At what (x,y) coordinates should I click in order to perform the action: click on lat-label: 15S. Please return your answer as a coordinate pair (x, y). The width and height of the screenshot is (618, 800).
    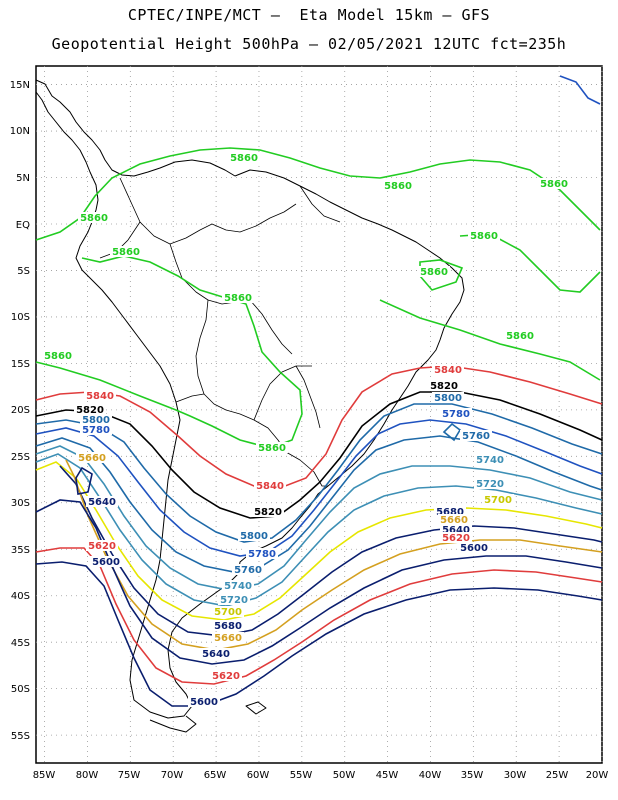
    Looking at the image, I should click on (20, 364).